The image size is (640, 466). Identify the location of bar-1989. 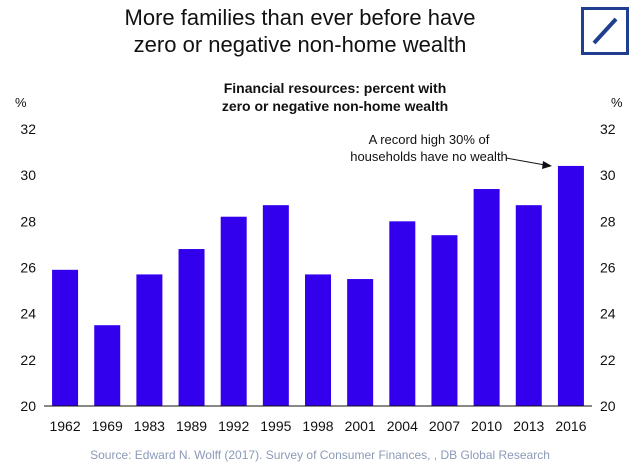
(191, 327).